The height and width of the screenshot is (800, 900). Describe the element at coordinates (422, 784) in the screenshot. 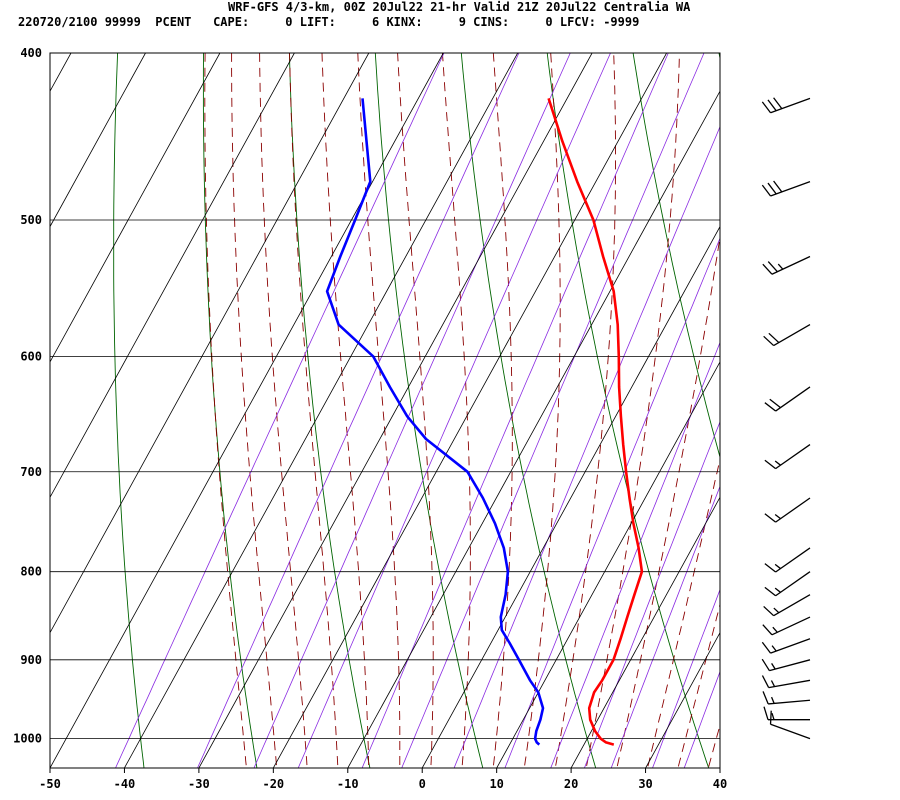

I see `x-tick-label: 0` at that location.